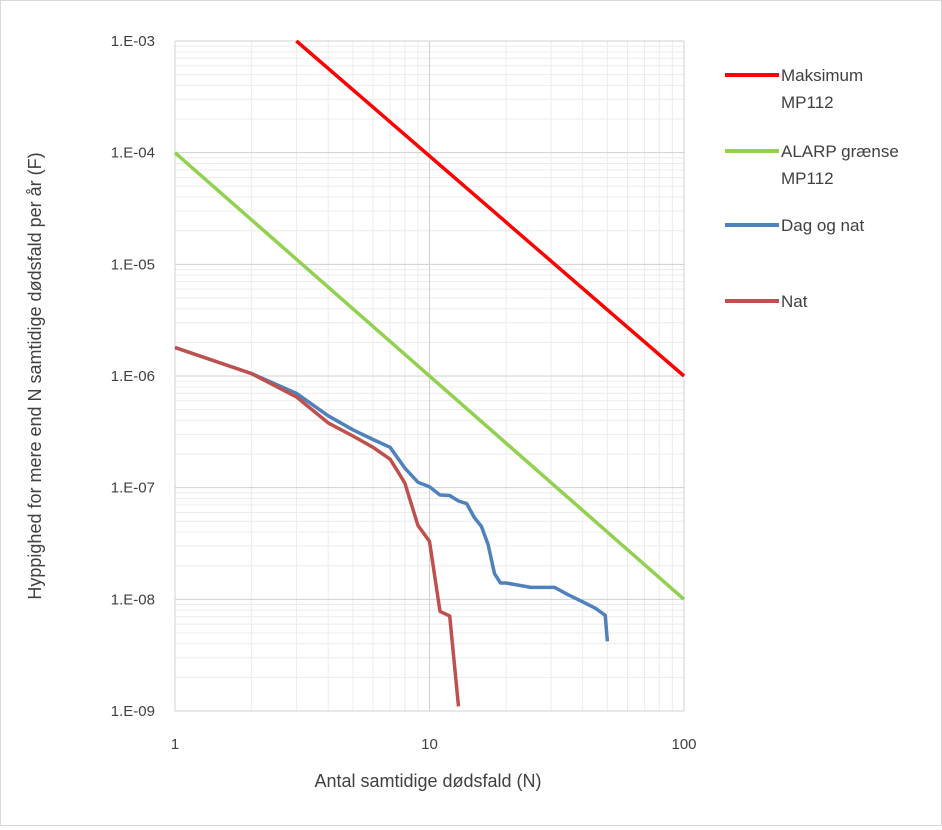 This screenshot has height=830, width=942. What do you see at coordinates (133, 264) in the screenshot?
I see `y-tick-label: 1.E-05` at bounding box center [133, 264].